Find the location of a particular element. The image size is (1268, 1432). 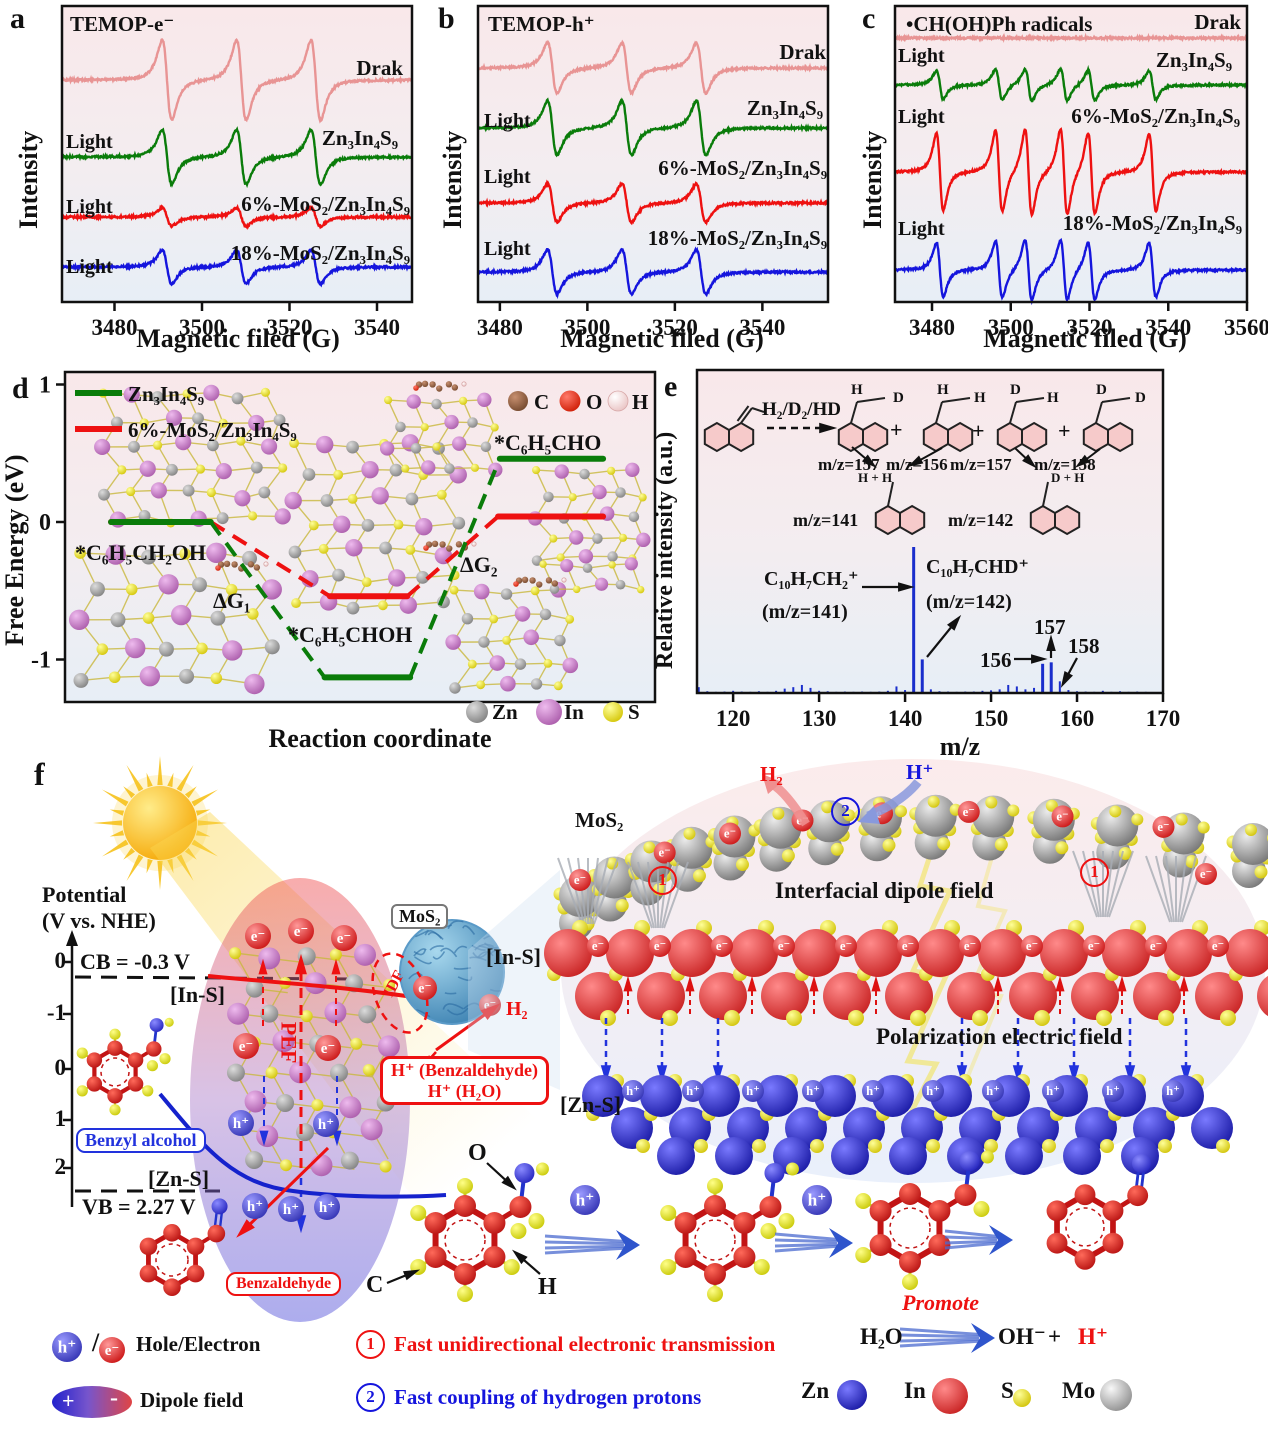

axis-tick: 2 is located at coordinates (60, 1166).